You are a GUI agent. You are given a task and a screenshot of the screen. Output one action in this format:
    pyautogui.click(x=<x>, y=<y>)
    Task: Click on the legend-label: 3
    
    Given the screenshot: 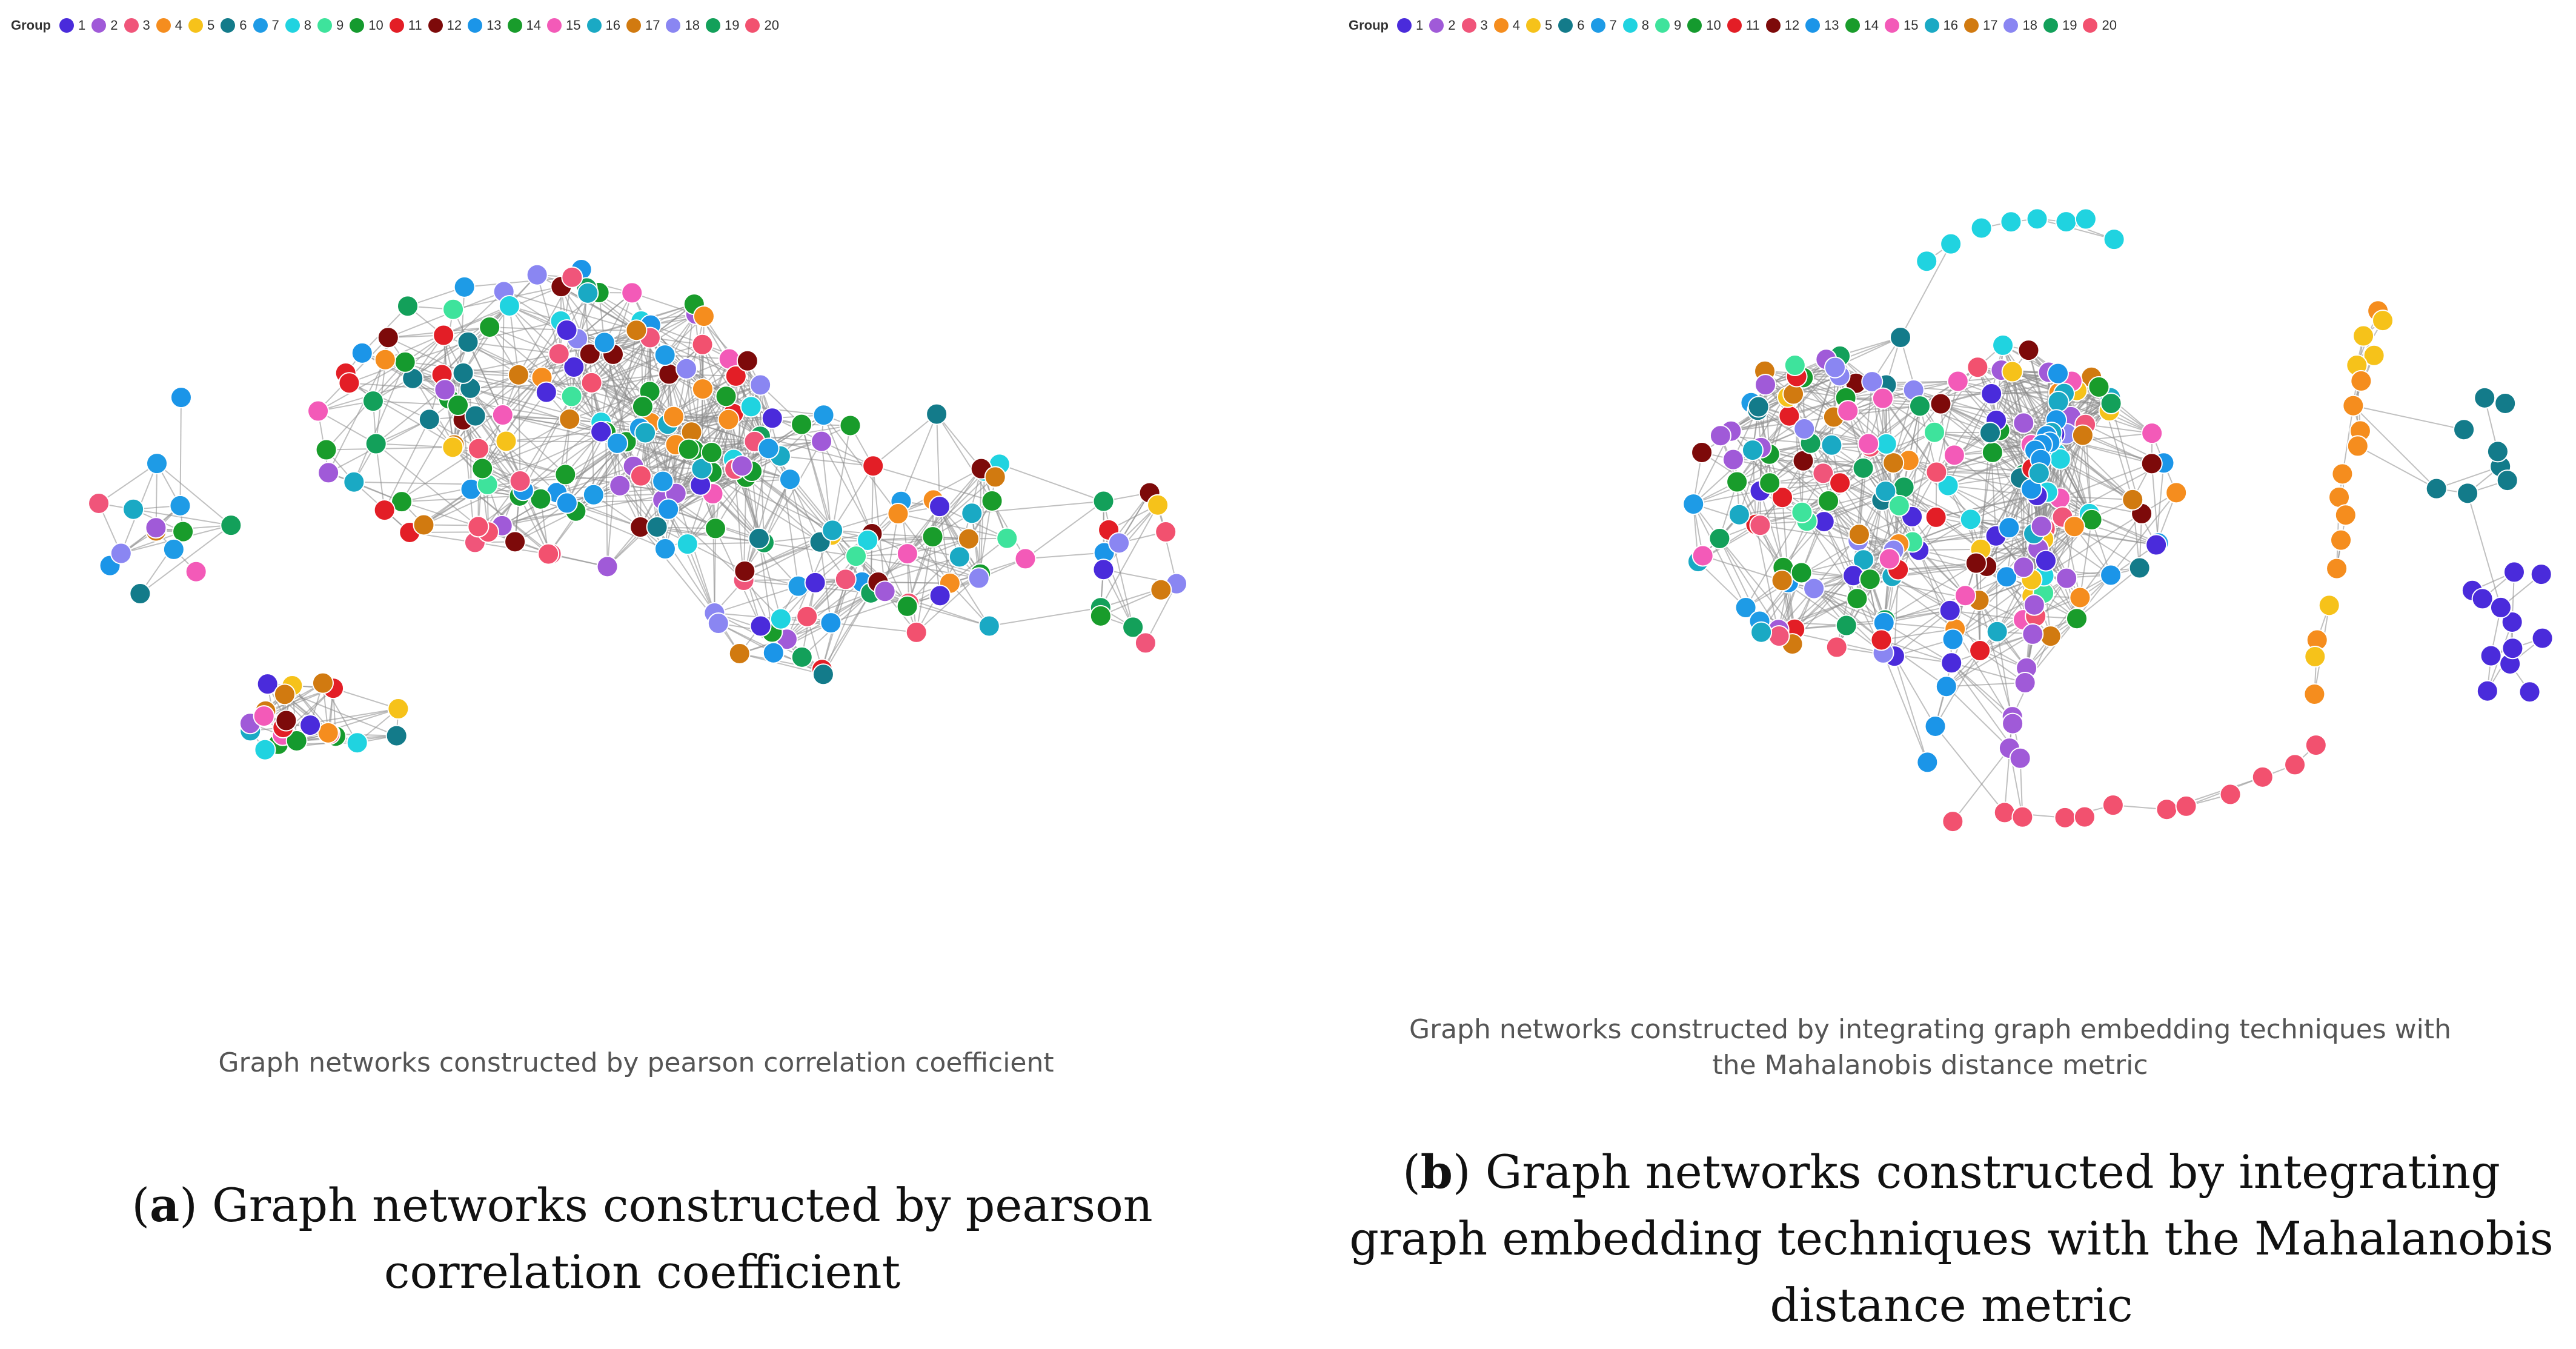 What is the action you would take?
    pyautogui.click(x=146, y=26)
    